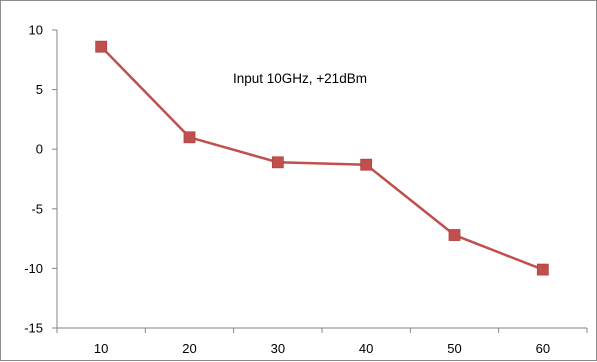 This screenshot has width=597, height=362. Describe the element at coordinates (543, 348) in the screenshot. I see `x-tick-label: 60` at that location.